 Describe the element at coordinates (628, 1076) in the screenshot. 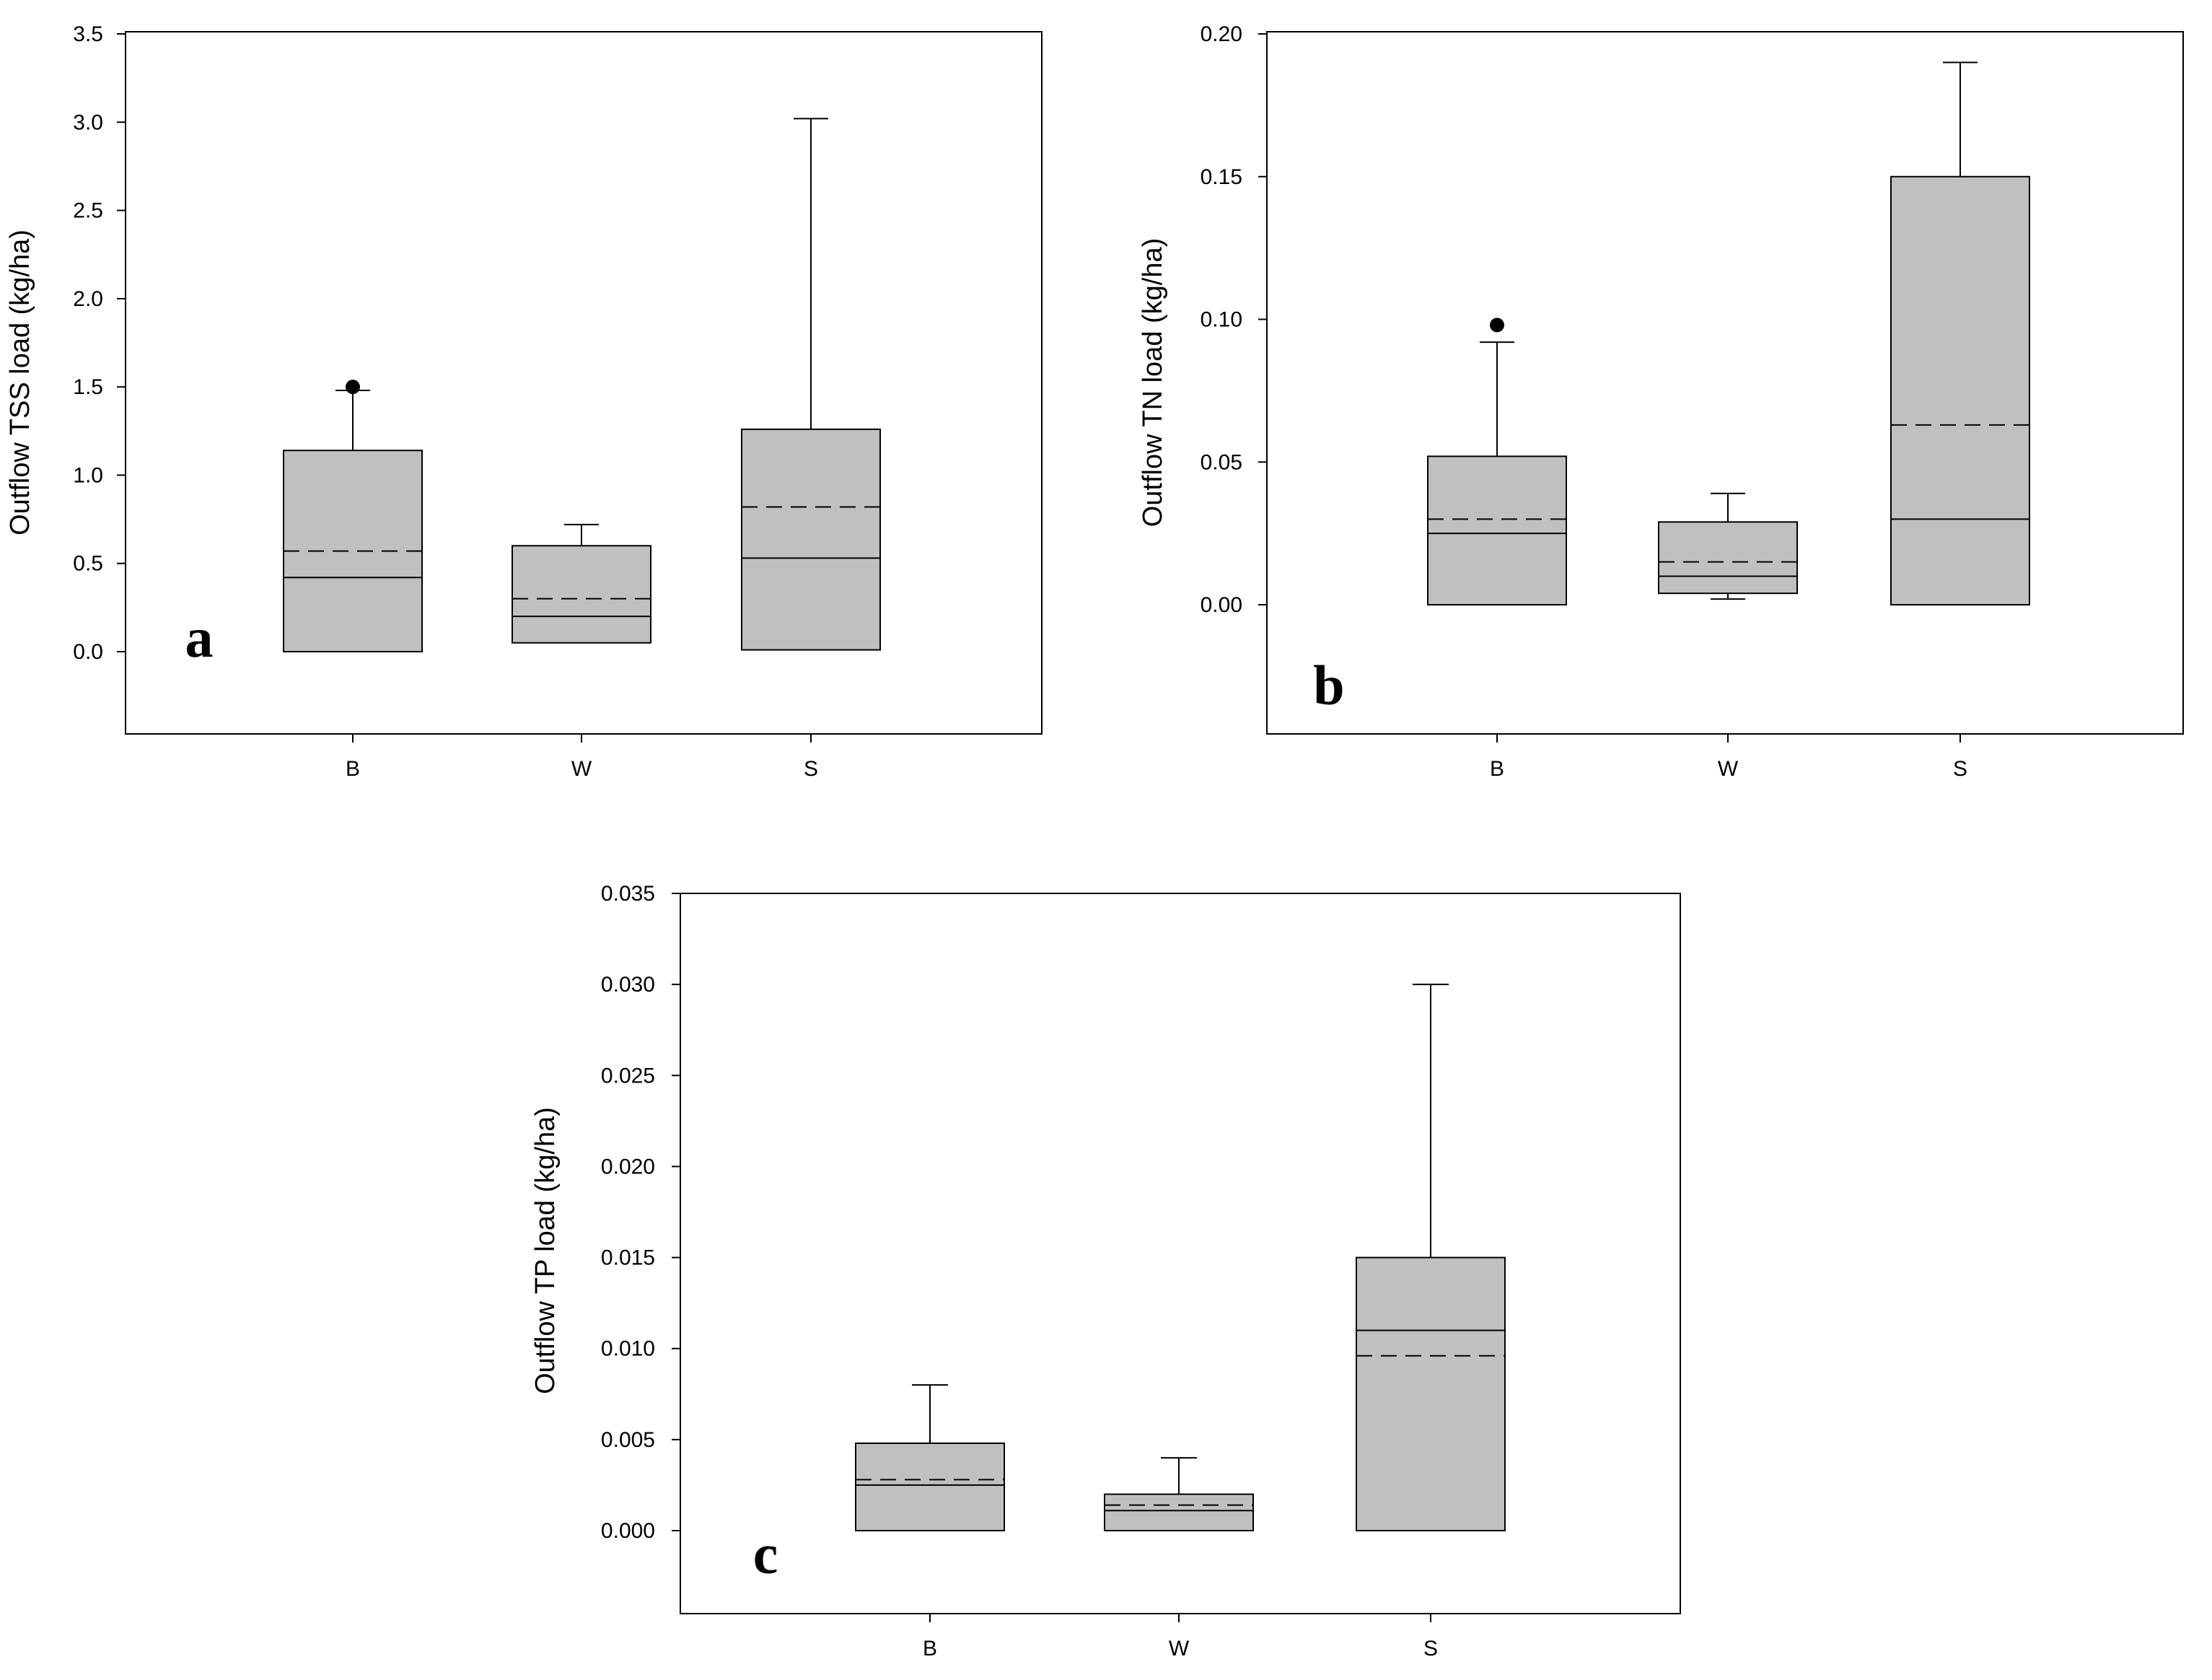

I see `y-tick-label: 0.025` at that location.